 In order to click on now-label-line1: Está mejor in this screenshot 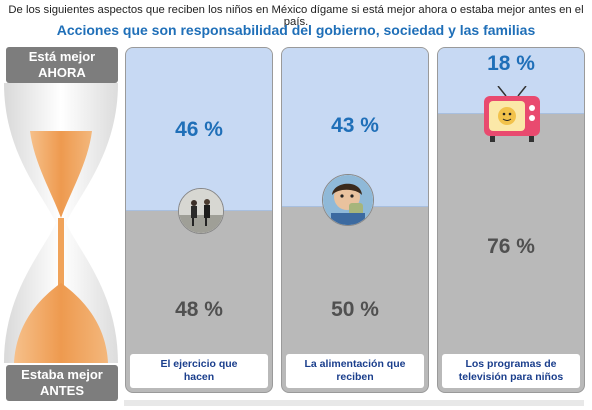, I will do `click(62, 56)`.